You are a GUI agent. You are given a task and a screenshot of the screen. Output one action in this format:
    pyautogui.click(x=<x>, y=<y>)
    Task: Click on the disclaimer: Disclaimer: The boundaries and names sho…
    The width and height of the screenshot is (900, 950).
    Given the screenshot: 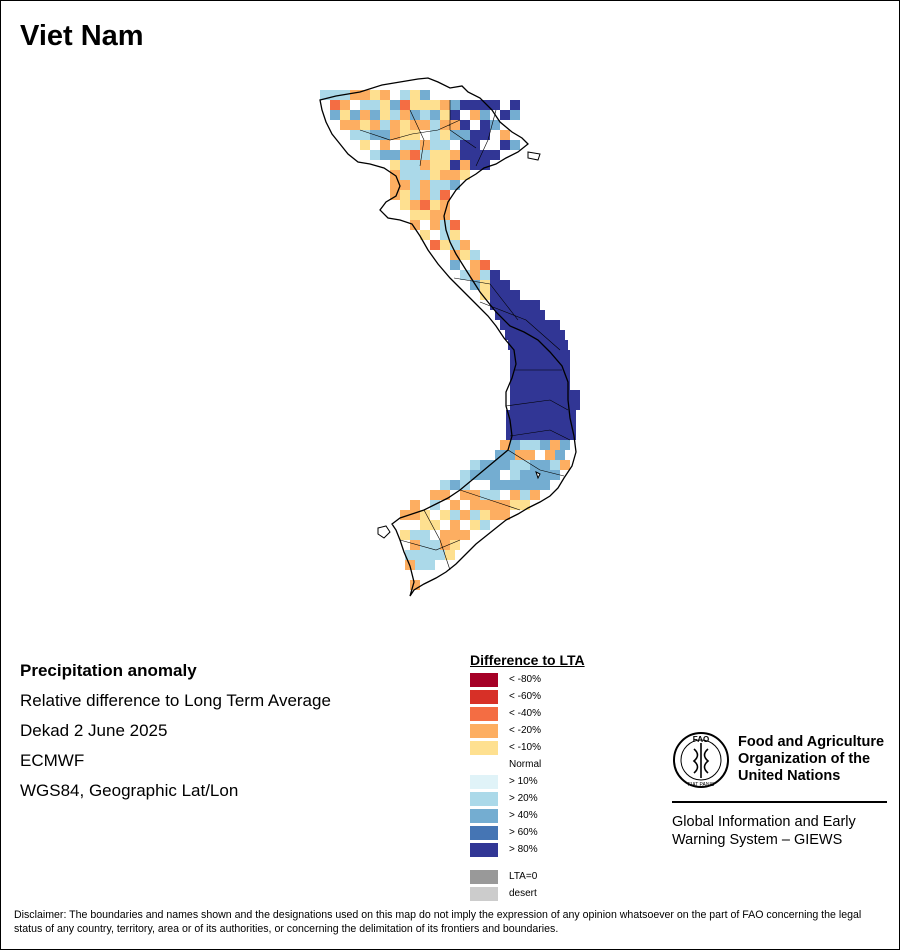 What is the action you would take?
    pyautogui.click(x=438, y=922)
    